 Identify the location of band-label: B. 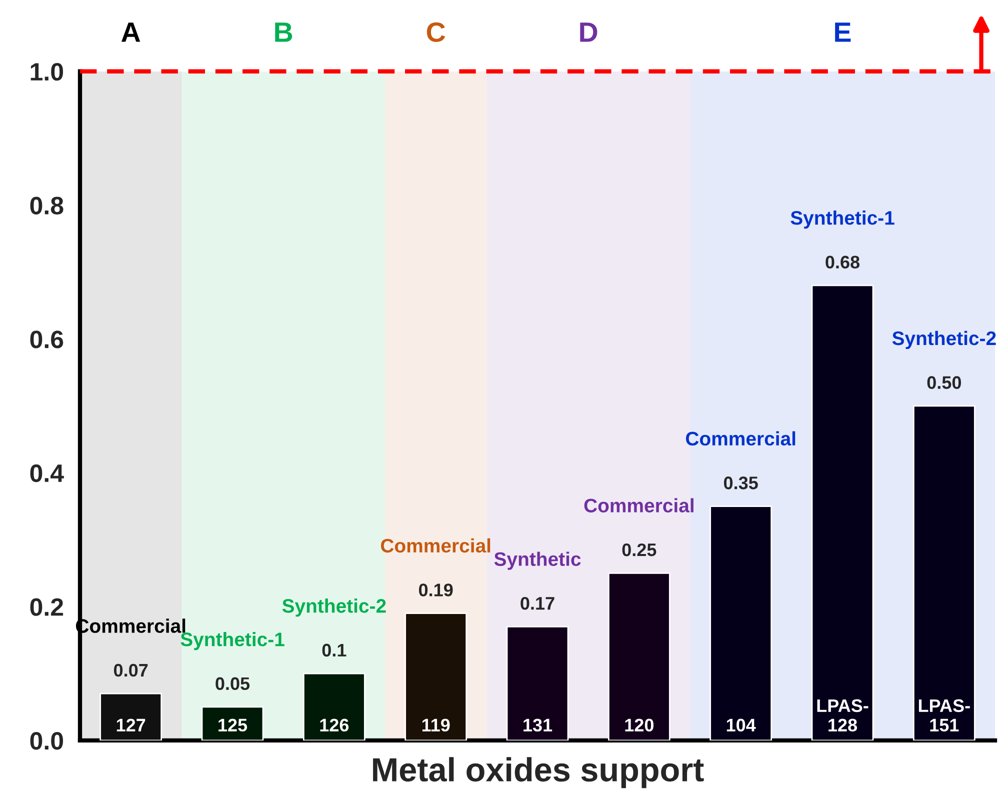
(283, 32).